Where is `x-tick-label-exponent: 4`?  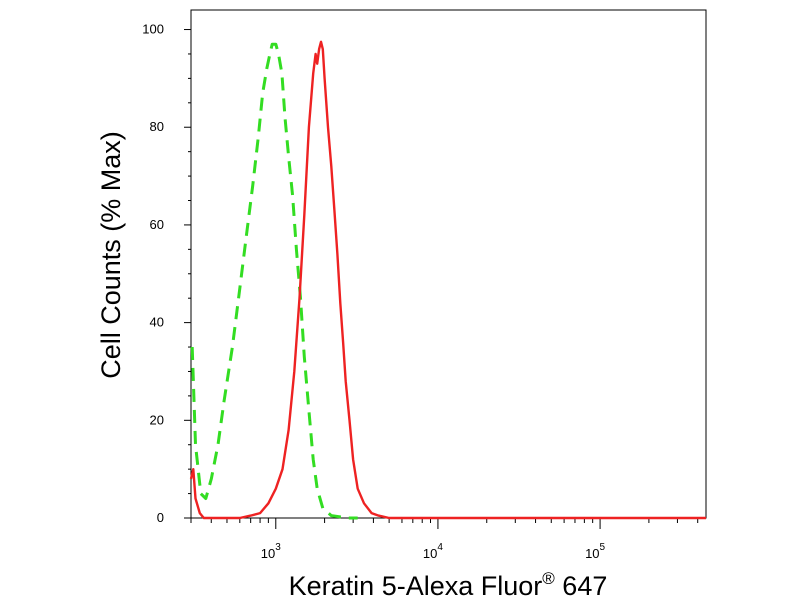
x-tick-label-exponent: 4 is located at coordinates (440, 547).